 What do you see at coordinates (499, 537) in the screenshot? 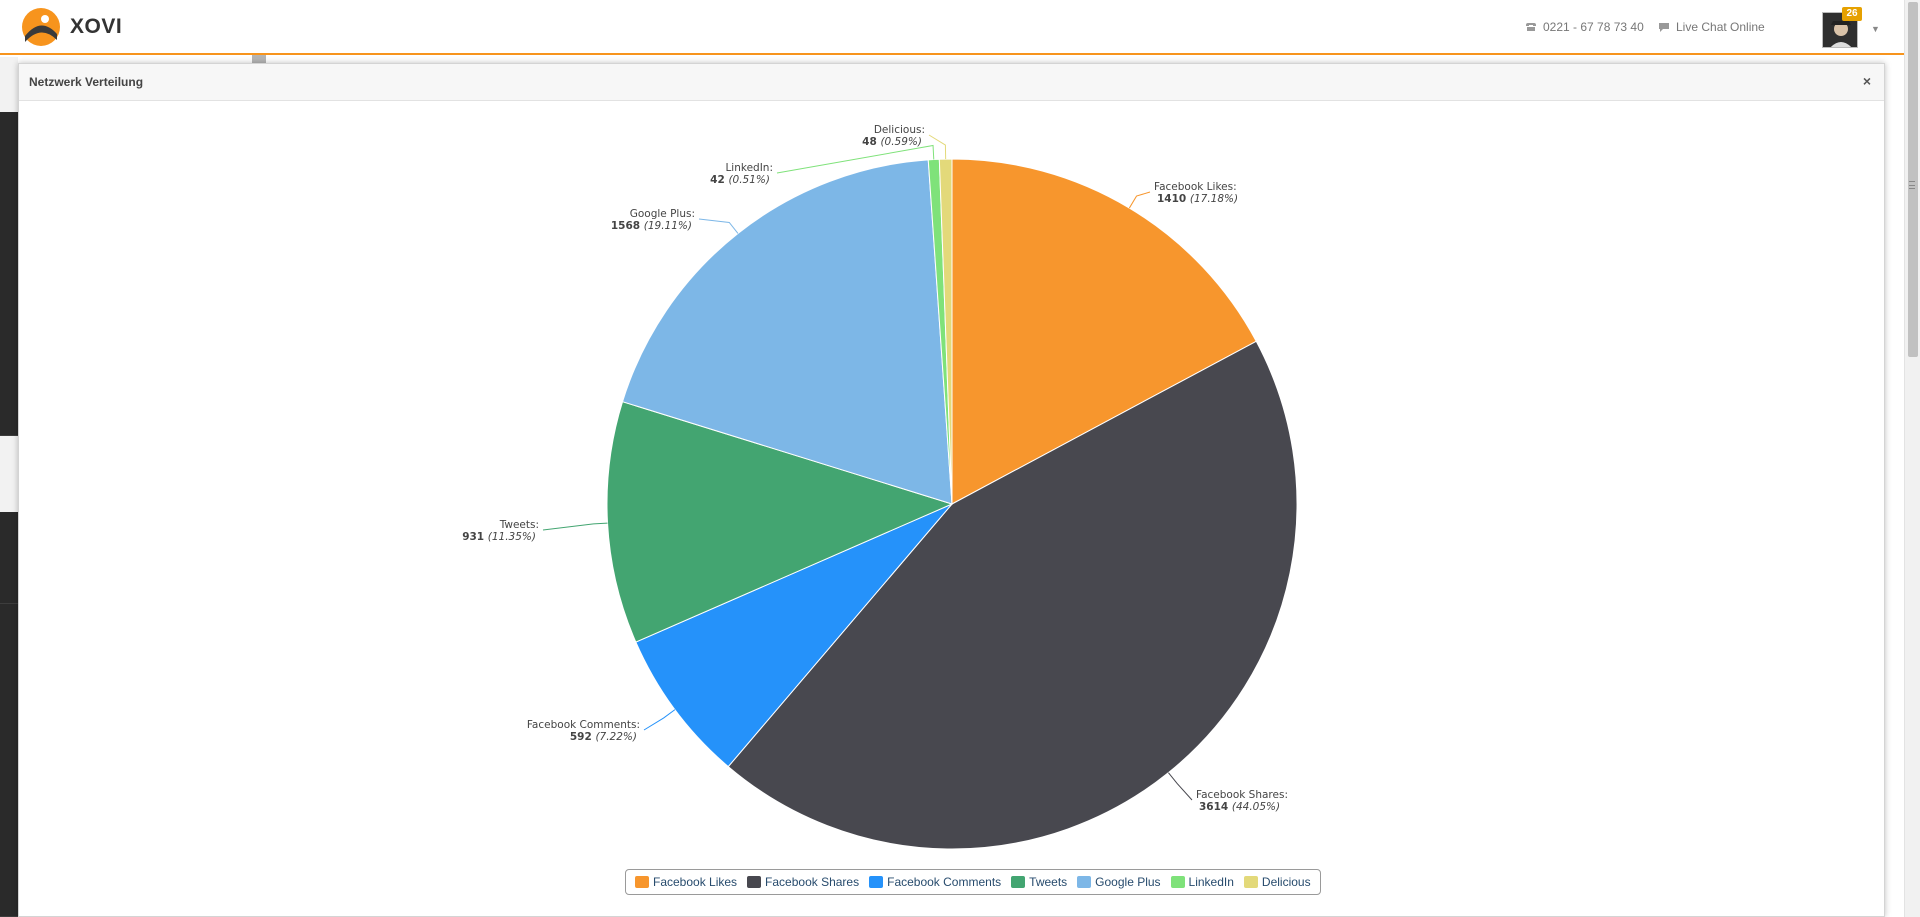
I see `data-label-value: 931 (11.35%)` at bounding box center [499, 537].